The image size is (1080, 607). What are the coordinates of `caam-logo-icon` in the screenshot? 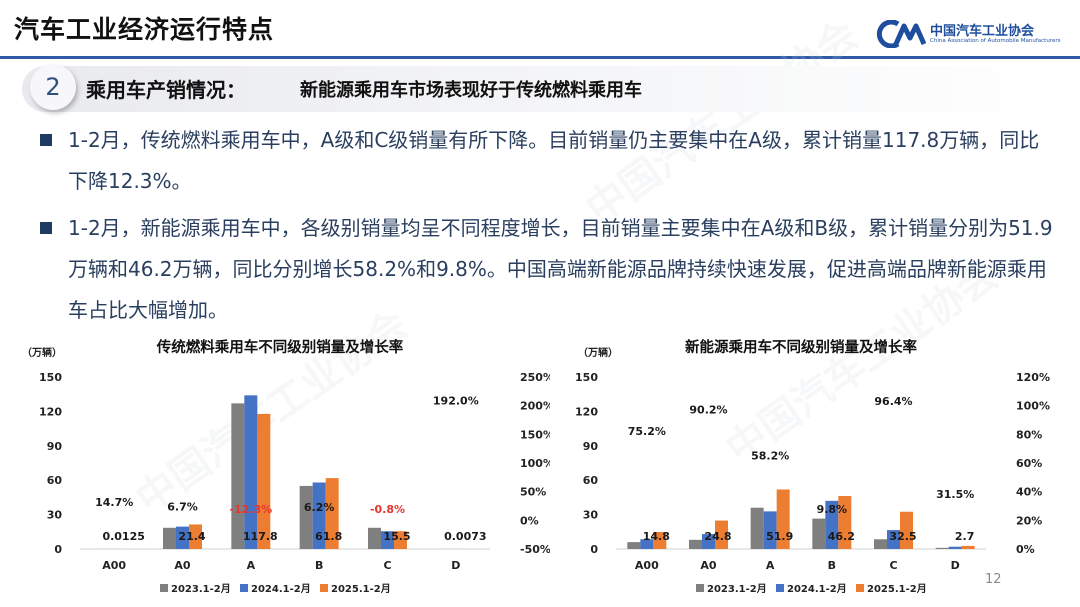 It's located at (901, 34).